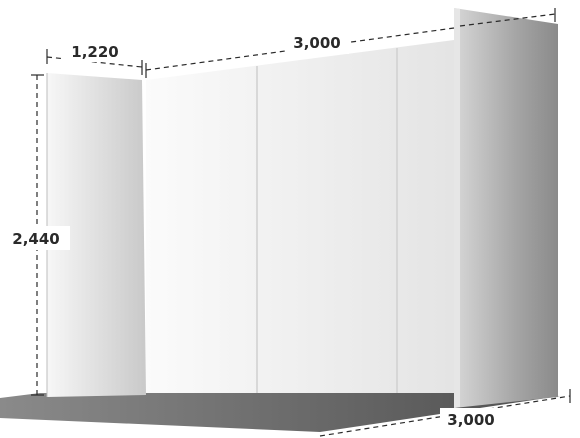 This screenshot has height=438, width=580. What do you see at coordinates (457, 208) in the screenshot?
I see `right-wall-front-edge` at bounding box center [457, 208].